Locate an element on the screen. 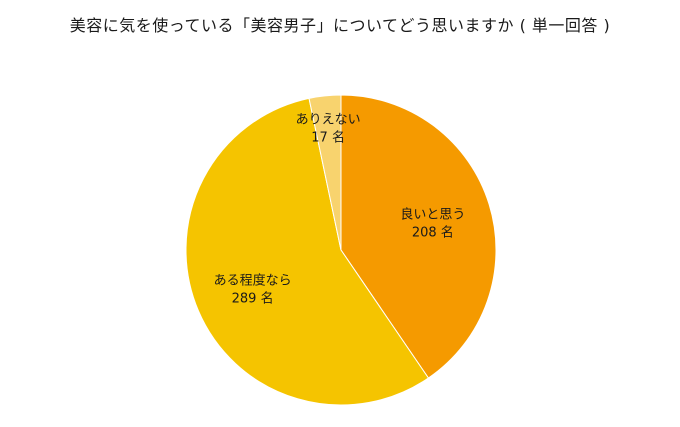 The image size is (680, 427). slice-value-2: 17 名 is located at coordinates (328, 138).